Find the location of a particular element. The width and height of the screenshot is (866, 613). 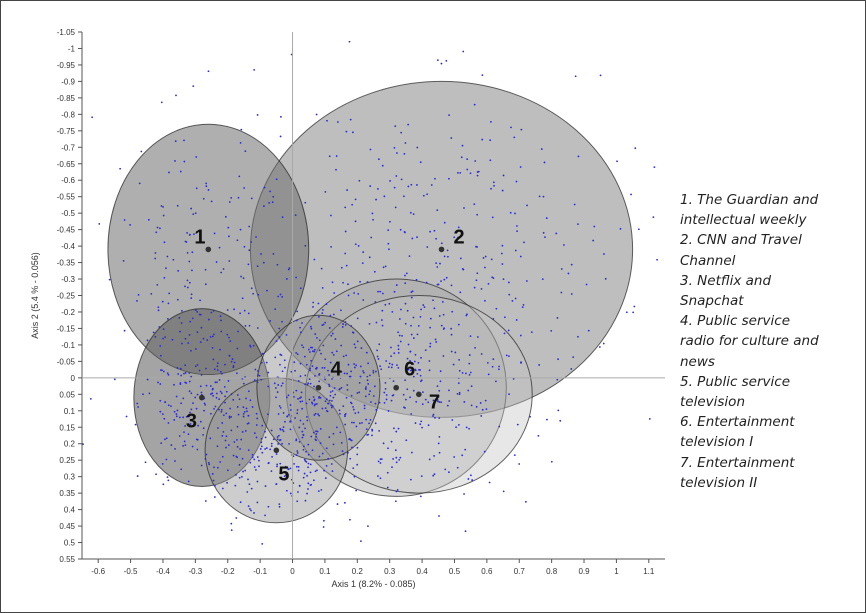

y-tick-label: -0.25 is located at coordinates (66, 296).